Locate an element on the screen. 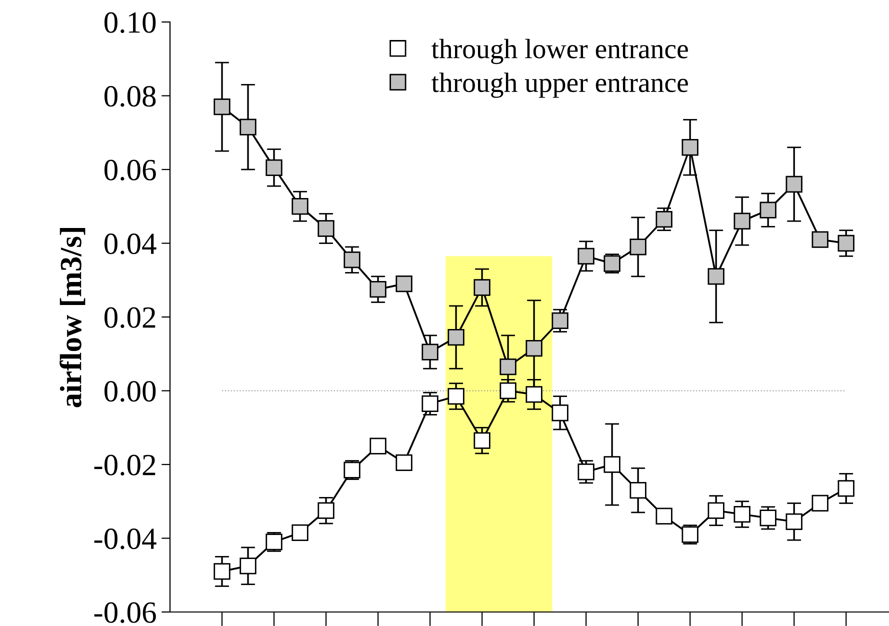 Image resolution: width=889 pixels, height=626 pixels. y-tick-label: -0.06 is located at coordinates (125, 613).